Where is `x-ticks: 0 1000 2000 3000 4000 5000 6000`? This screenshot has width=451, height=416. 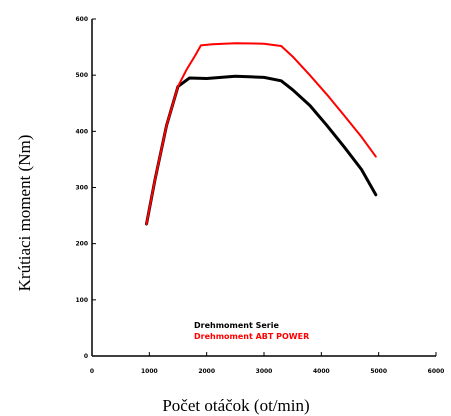 x-ticks: 0 1000 2000 3000 4000 5000 6000 is located at coordinates (267, 363).